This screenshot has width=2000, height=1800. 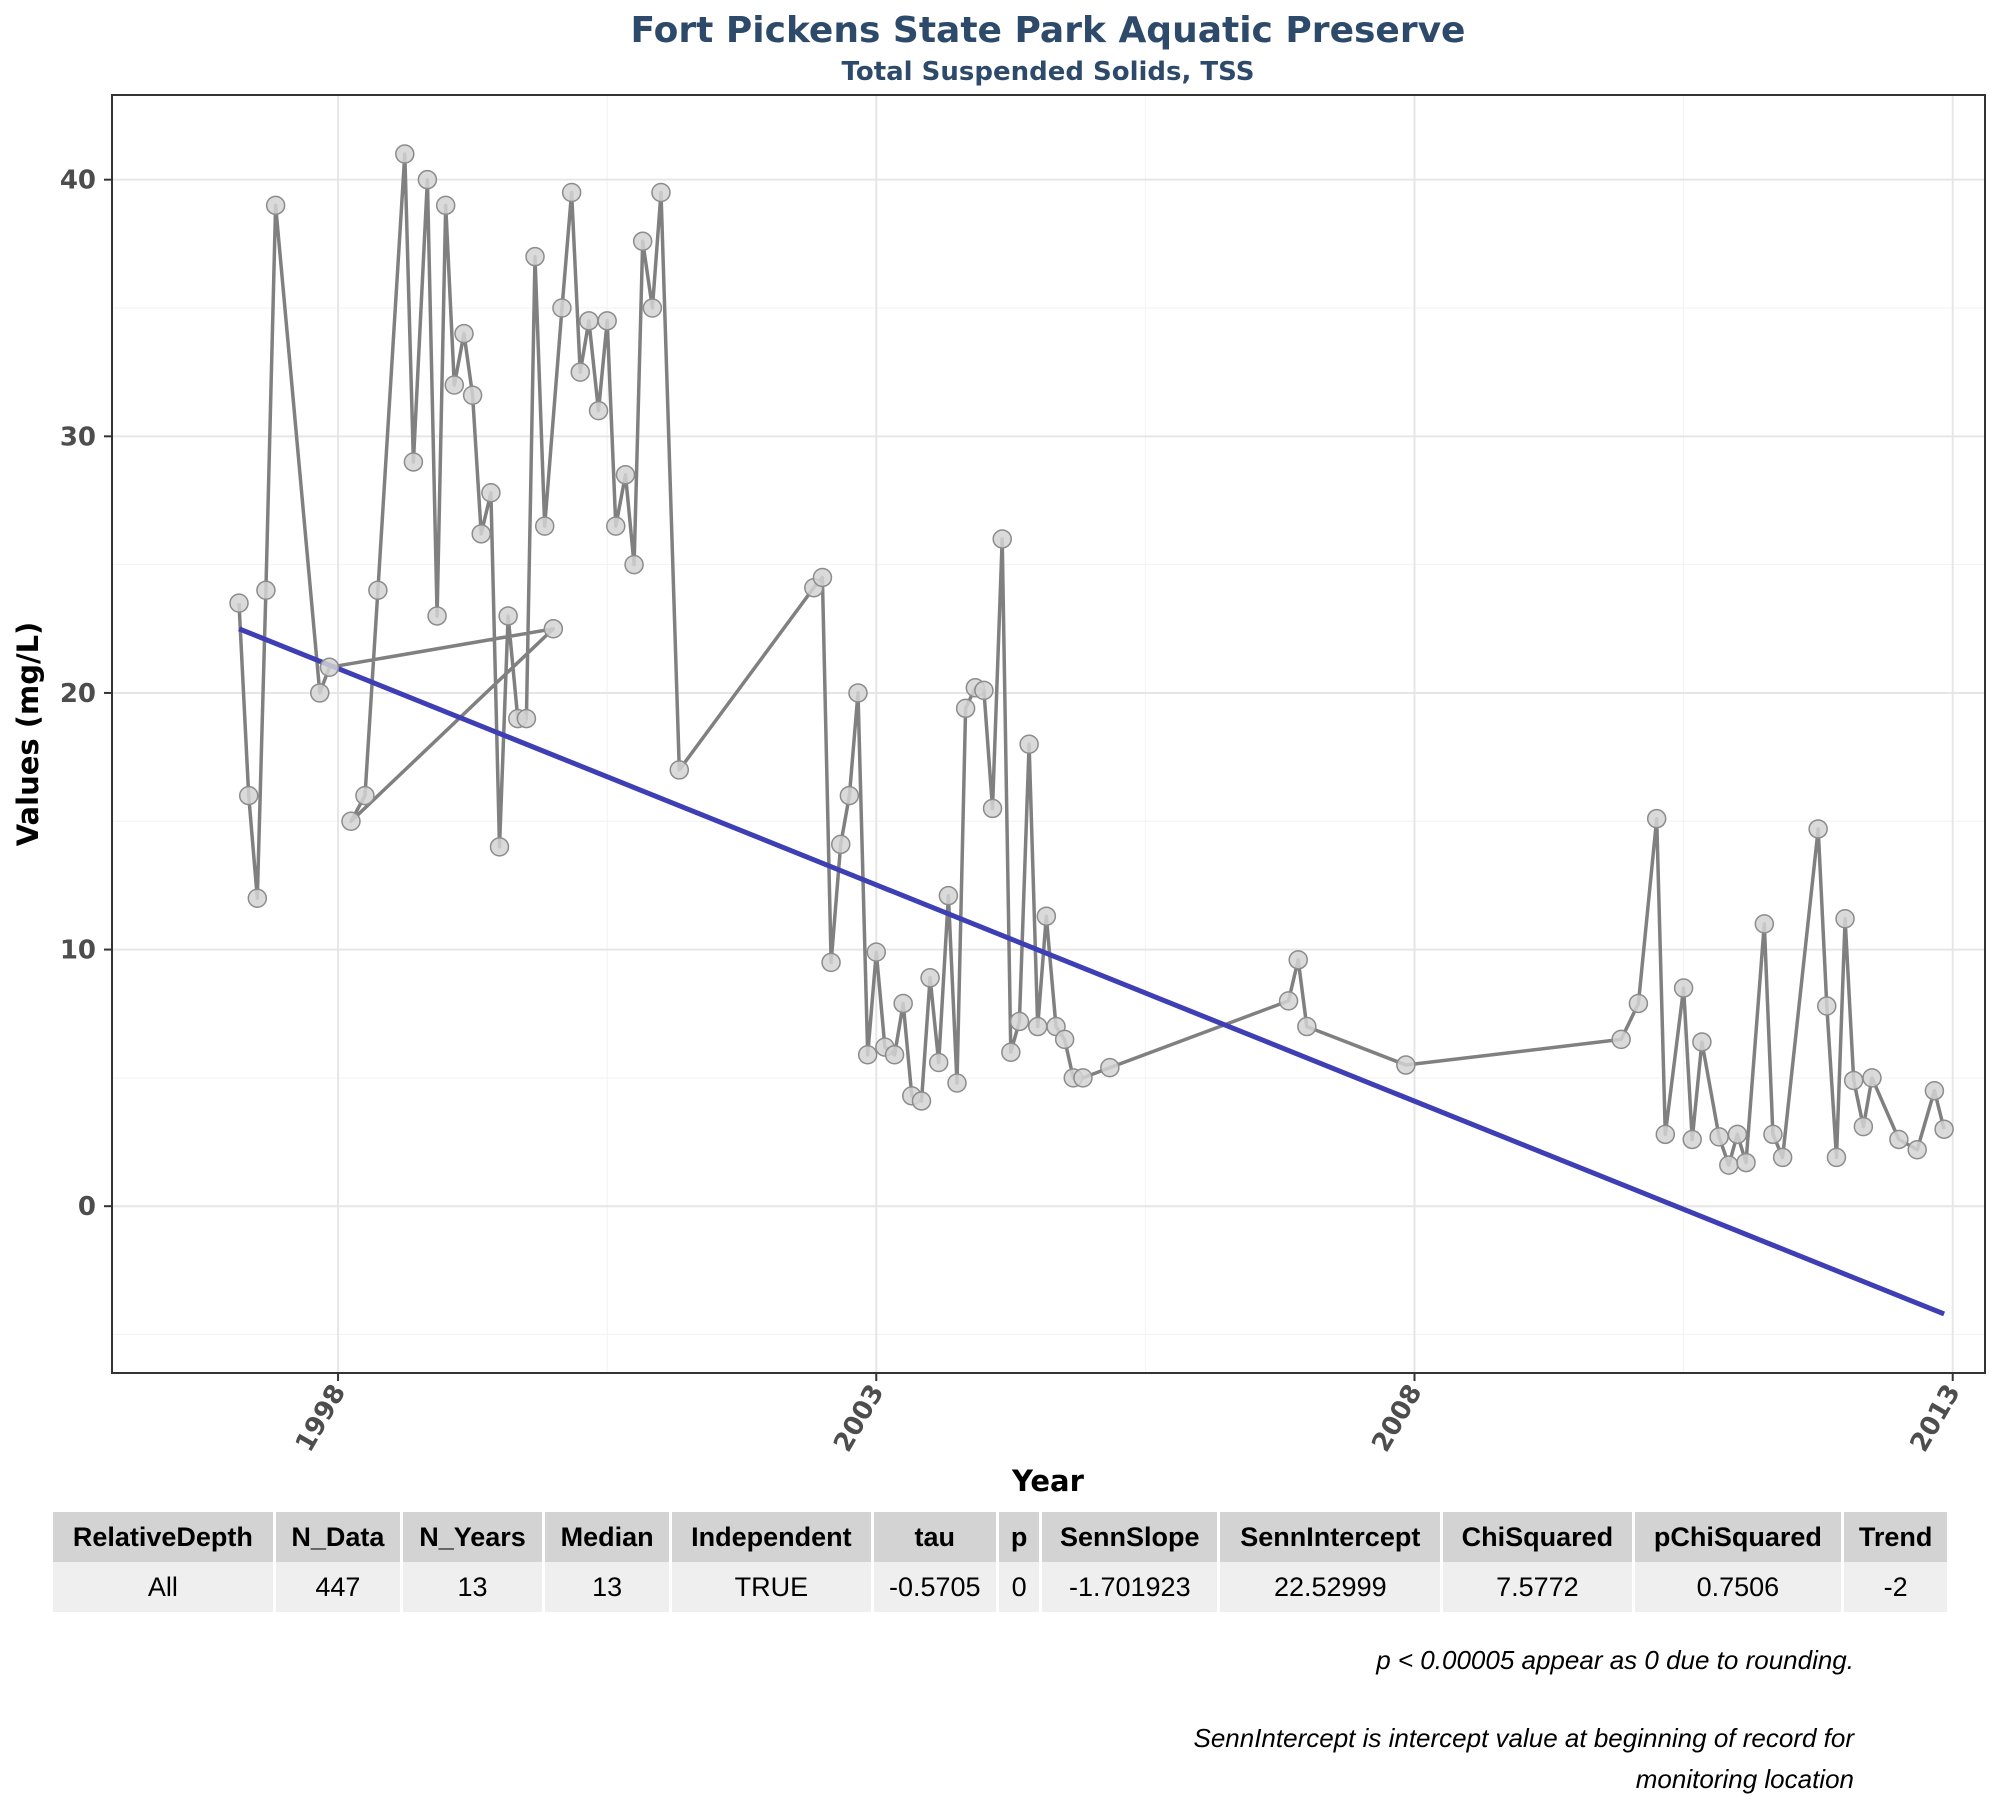 What do you see at coordinates (771, 1587) in the screenshot?
I see `table-cell: TRUE` at bounding box center [771, 1587].